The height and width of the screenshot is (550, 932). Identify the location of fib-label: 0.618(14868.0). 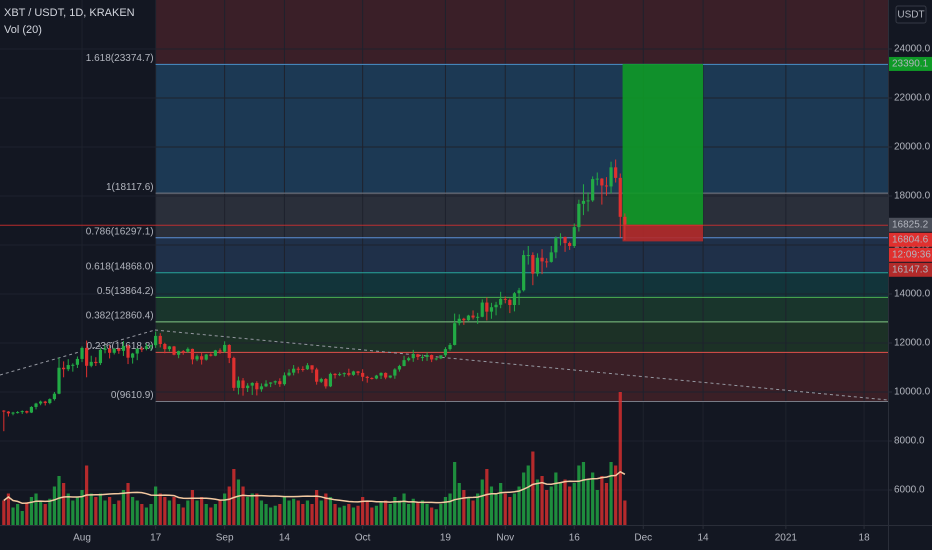
(120, 266).